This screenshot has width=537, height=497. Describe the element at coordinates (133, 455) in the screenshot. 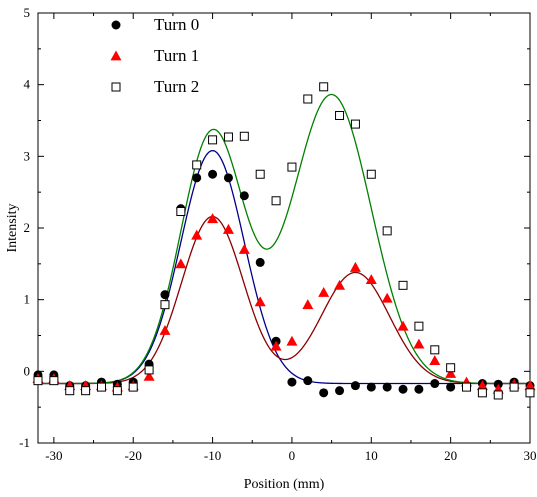

I see `x-tick-label: -20` at that location.